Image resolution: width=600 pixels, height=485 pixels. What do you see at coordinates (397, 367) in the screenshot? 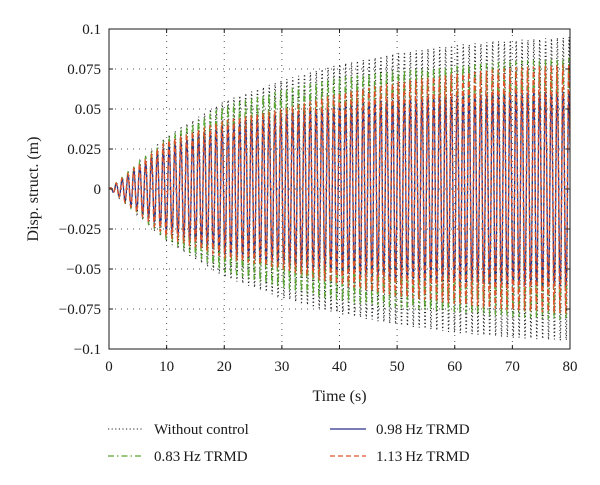
I see `x-tick-label: 50` at bounding box center [397, 367].